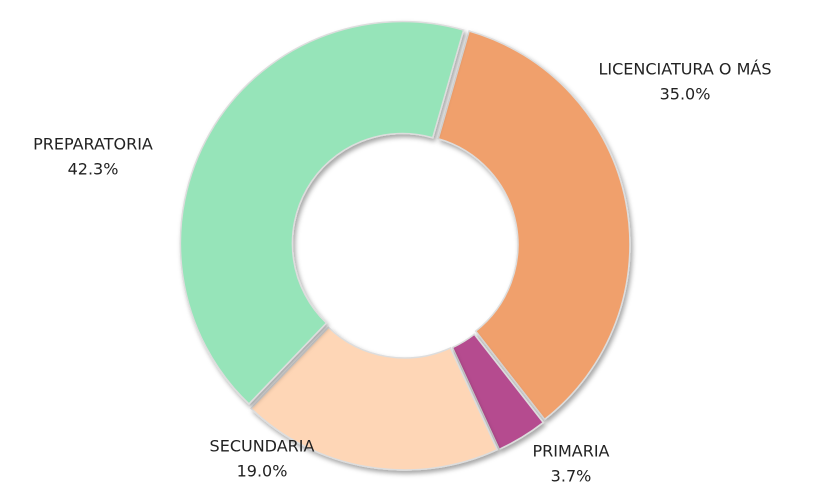  I want to click on slice-label: LICENCIATURA O MÁS, so click(684, 69).